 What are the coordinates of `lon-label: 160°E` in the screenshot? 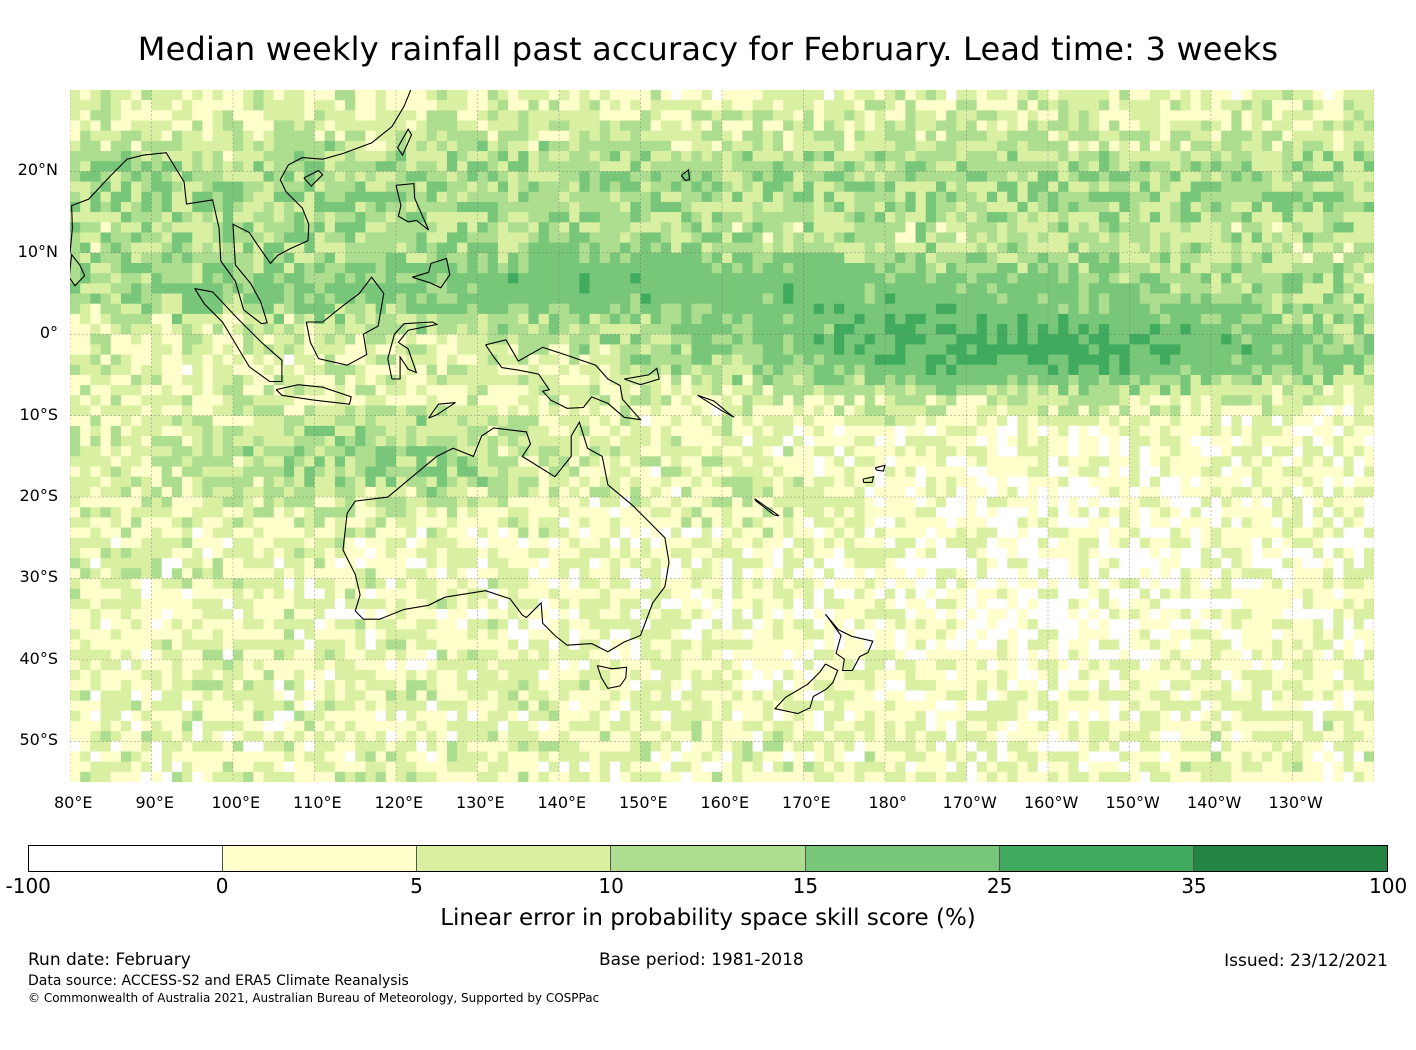 It's located at (725, 802).